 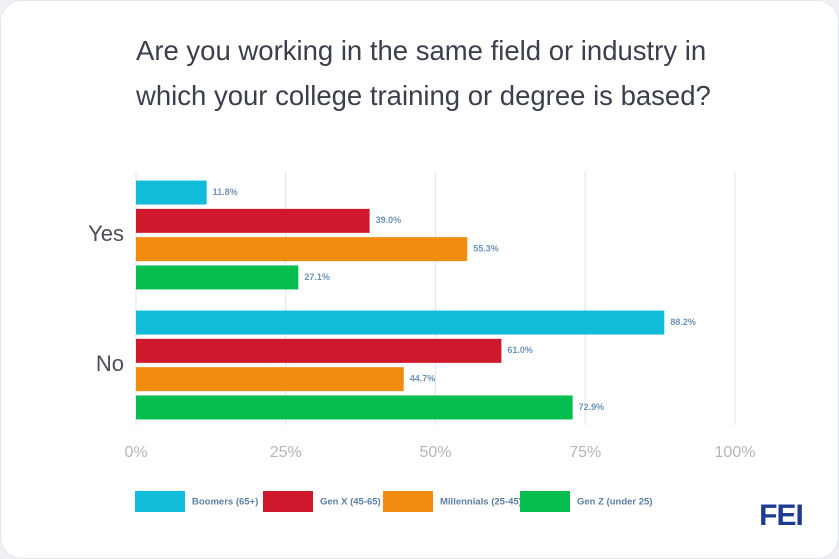 I want to click on value-label: 88.2%, so click(x=683, y=322).